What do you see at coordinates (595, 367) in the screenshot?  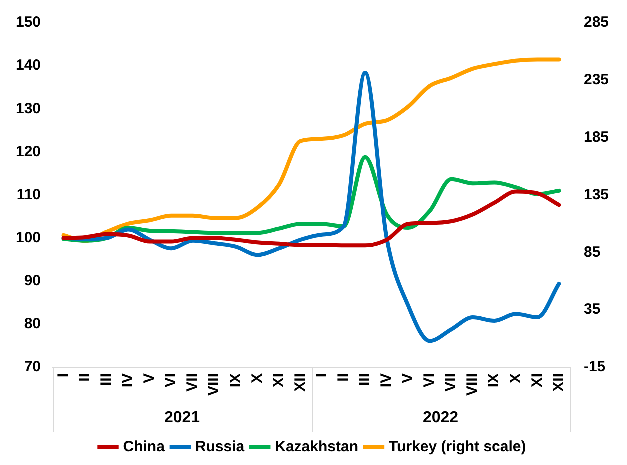 I see `y2-tick-label: -15` at bounding box center [595, 367].